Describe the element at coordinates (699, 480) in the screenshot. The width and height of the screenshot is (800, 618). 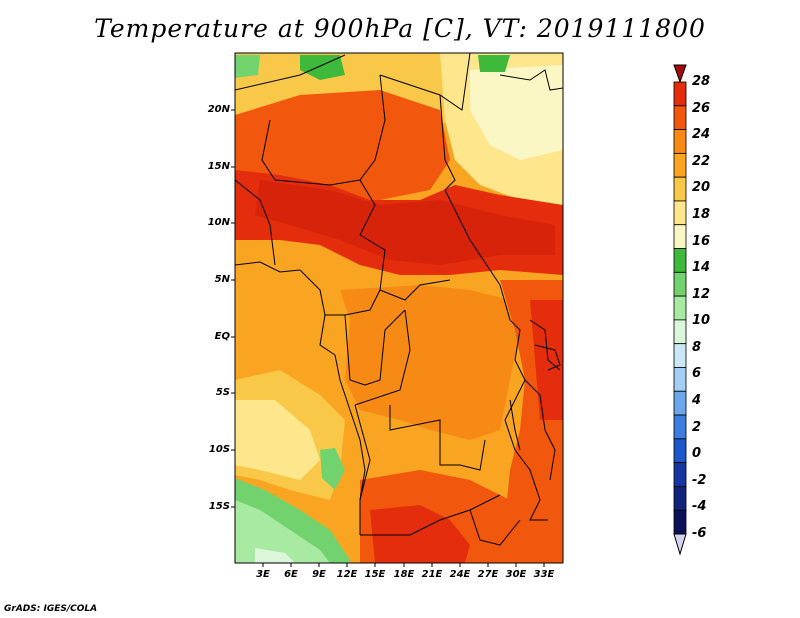
I see `colorbar-label: -2` at that location.